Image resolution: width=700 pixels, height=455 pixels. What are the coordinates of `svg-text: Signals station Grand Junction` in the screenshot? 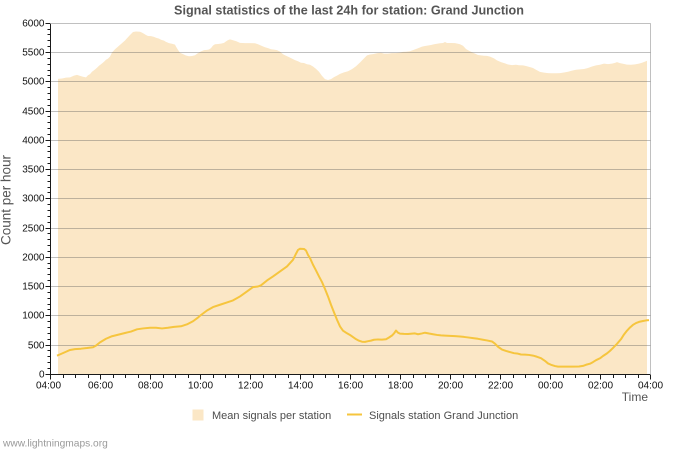 It's located at (443, 416).